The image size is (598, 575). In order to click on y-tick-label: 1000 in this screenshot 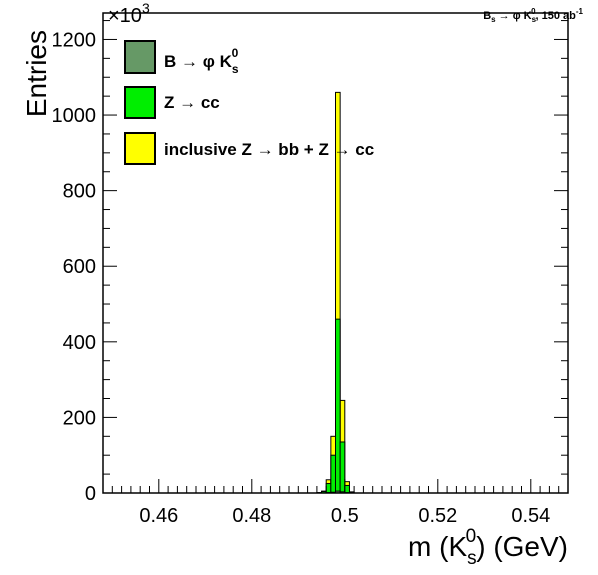, I will do `click(74, 116)`.